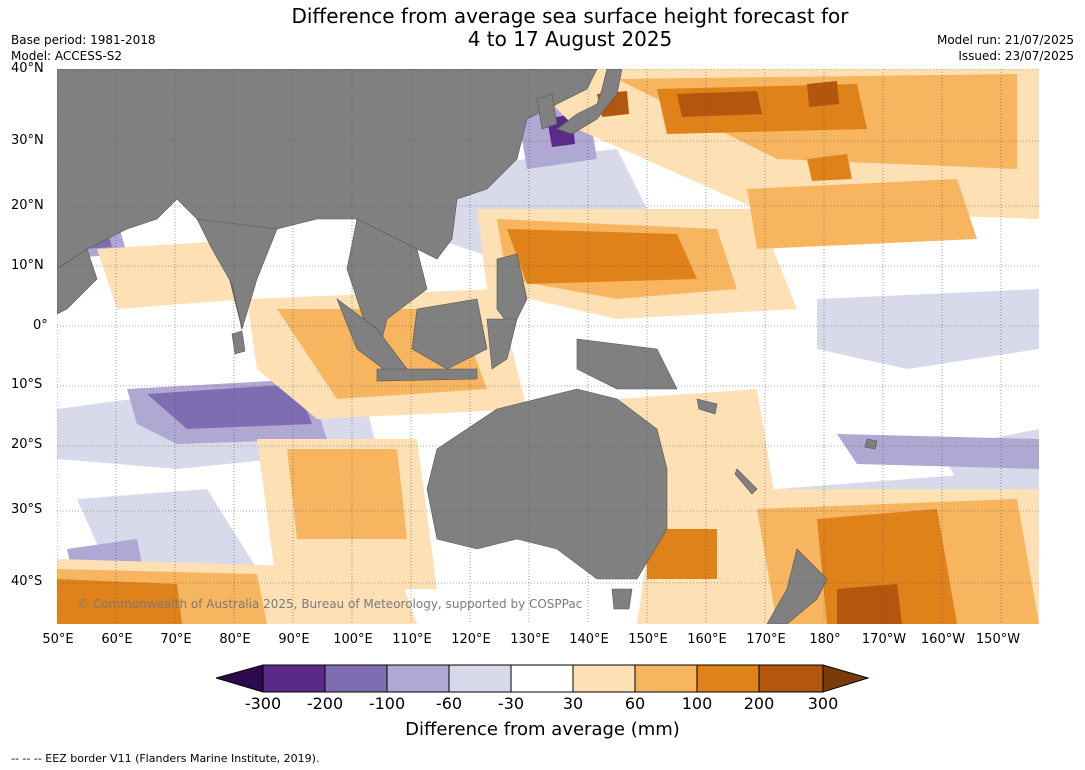 This screenshot has width=1085, height=770. What do you see at coordinates (707, 639) in the screenshot?
I see `lon-label-160e: 160°E` at bounding box center [707, 639].